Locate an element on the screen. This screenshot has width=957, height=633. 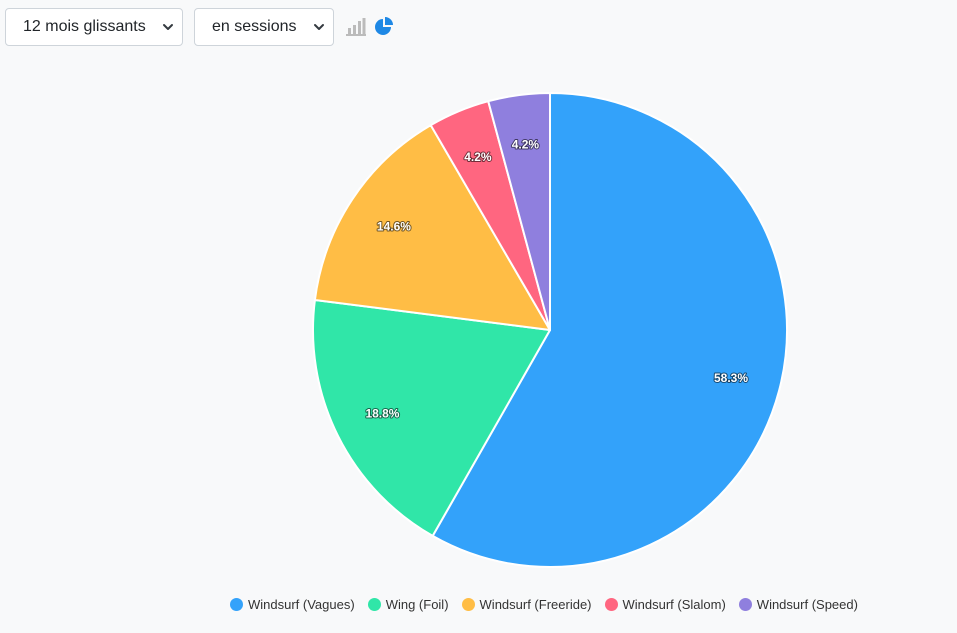
chart-toolbar: 12 mois glissants en sessions is located at coordinates (200, 27).